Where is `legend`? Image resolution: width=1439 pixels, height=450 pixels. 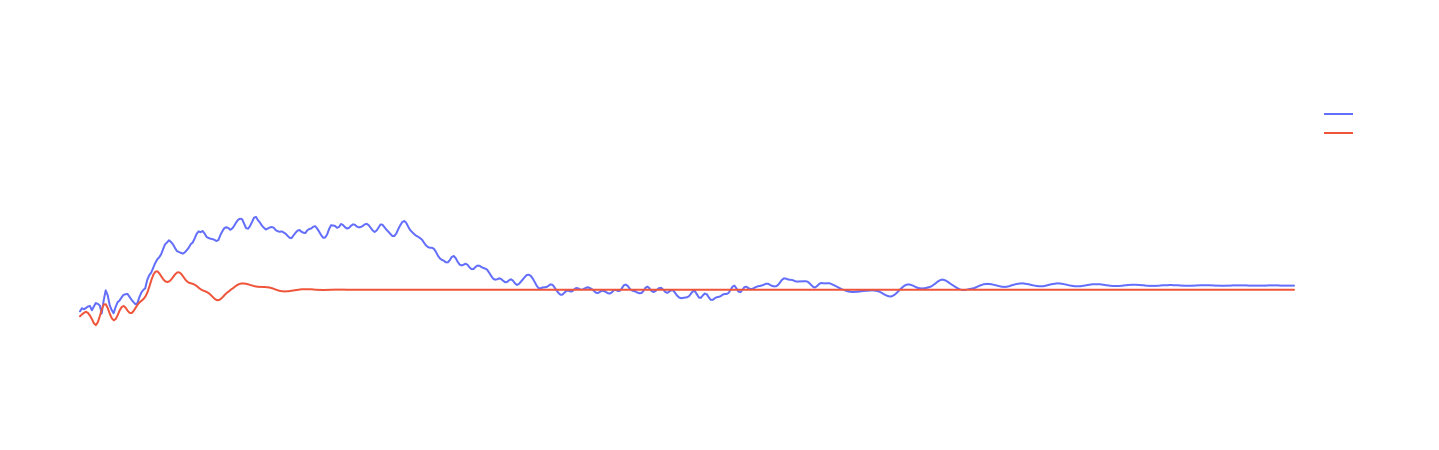 legend is located at coordinates (1338, 123).